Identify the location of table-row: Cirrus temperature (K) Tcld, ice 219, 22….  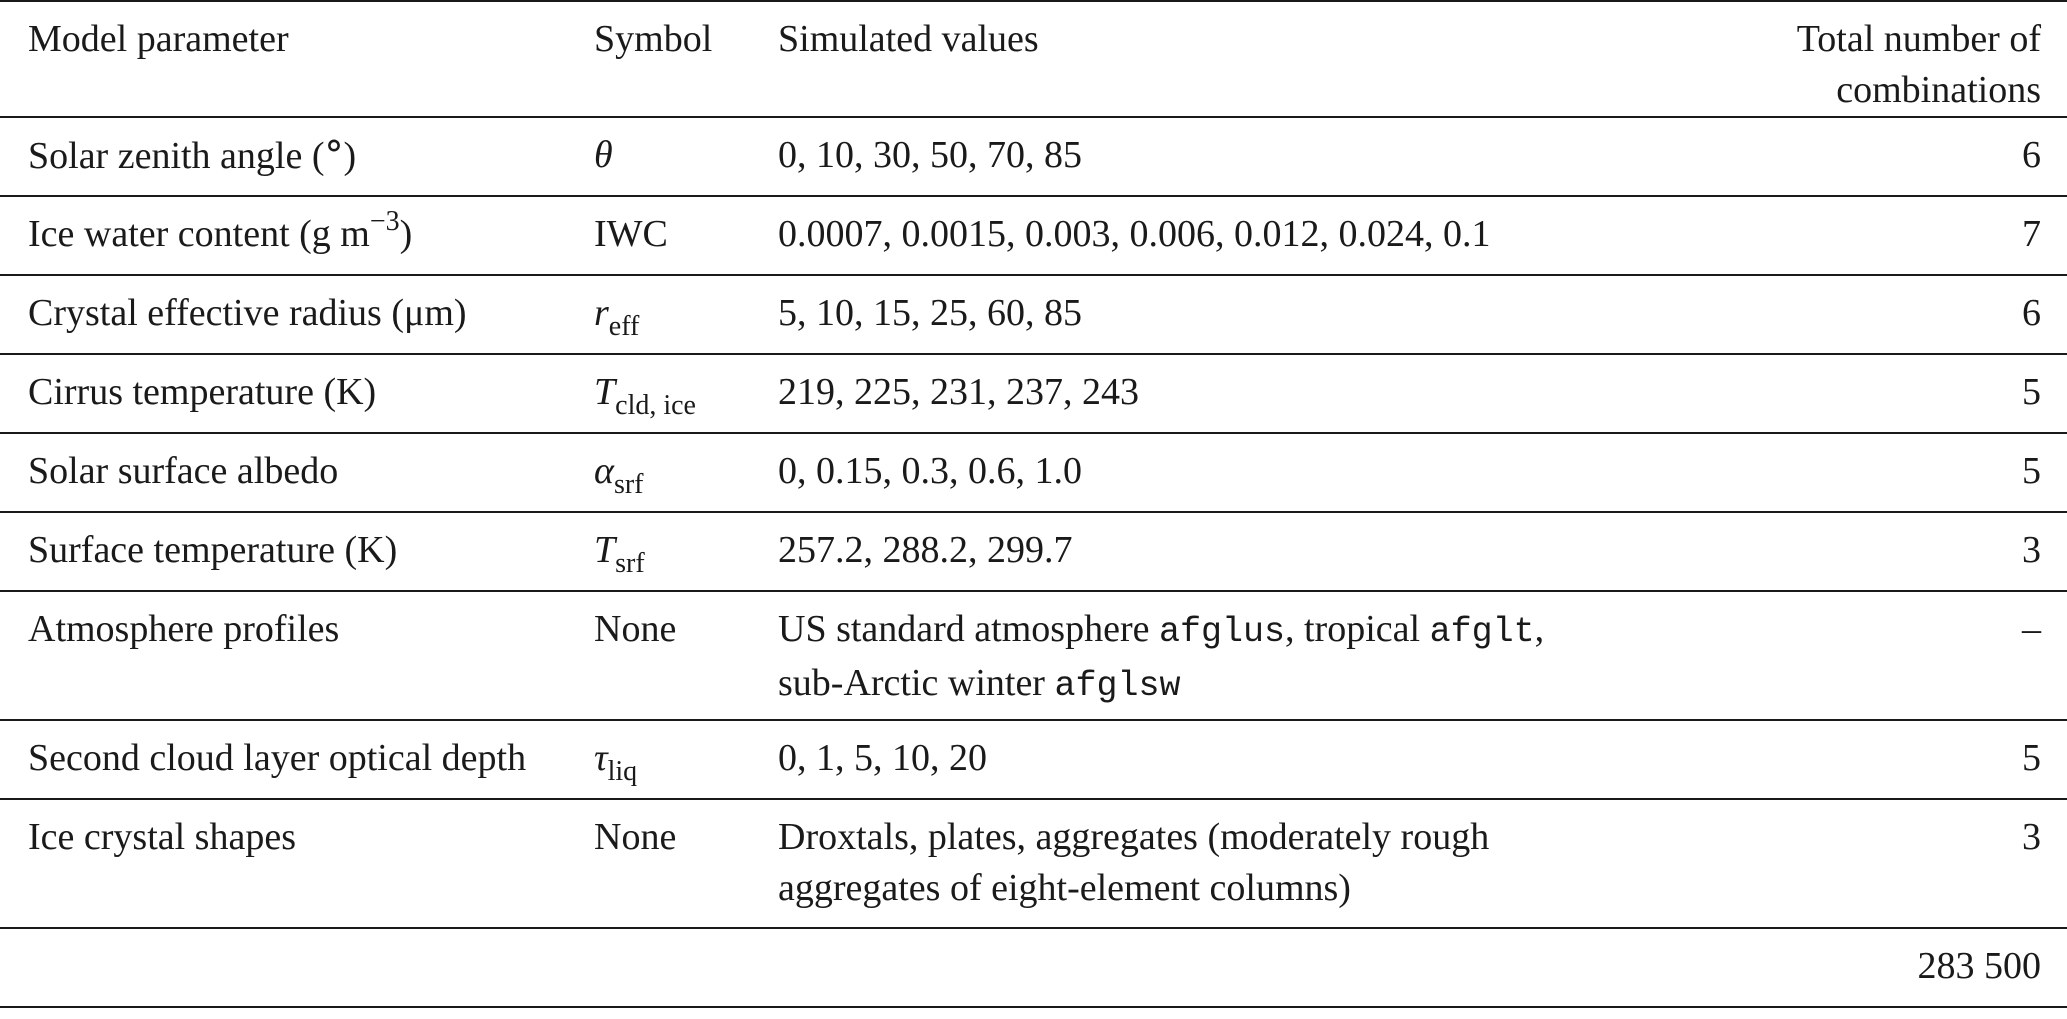
(1033, 394).